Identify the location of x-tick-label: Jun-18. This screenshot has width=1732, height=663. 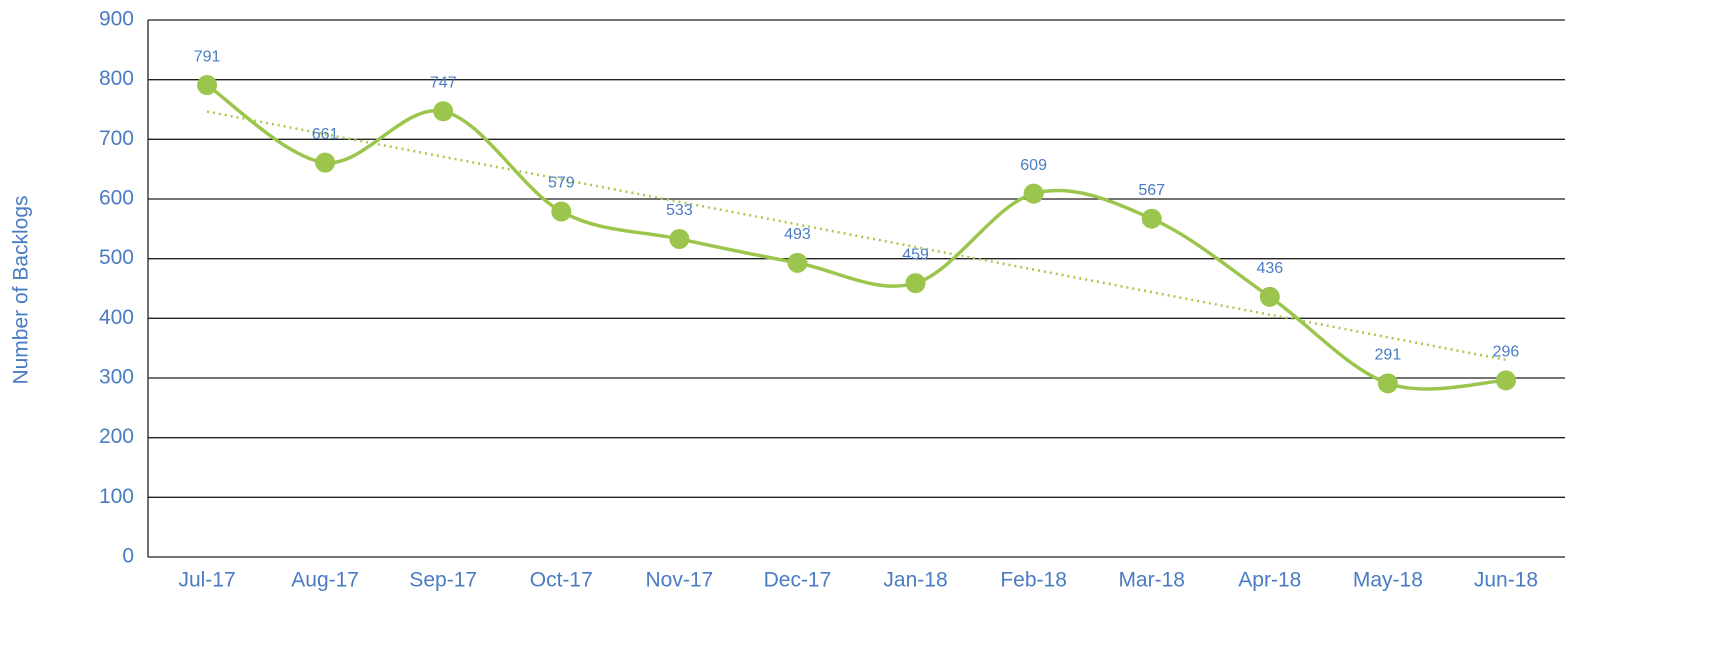
(1506, 580).